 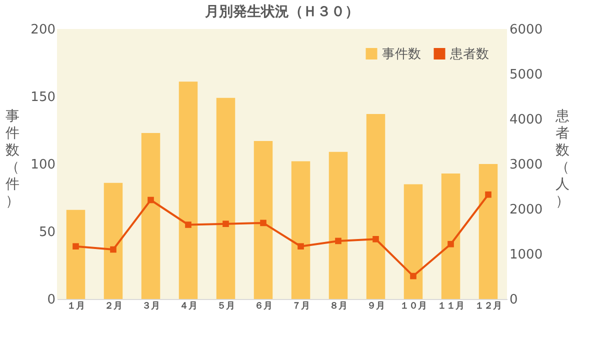 I want to click on x-tick-label: １１月, so click(x=450, y=306).